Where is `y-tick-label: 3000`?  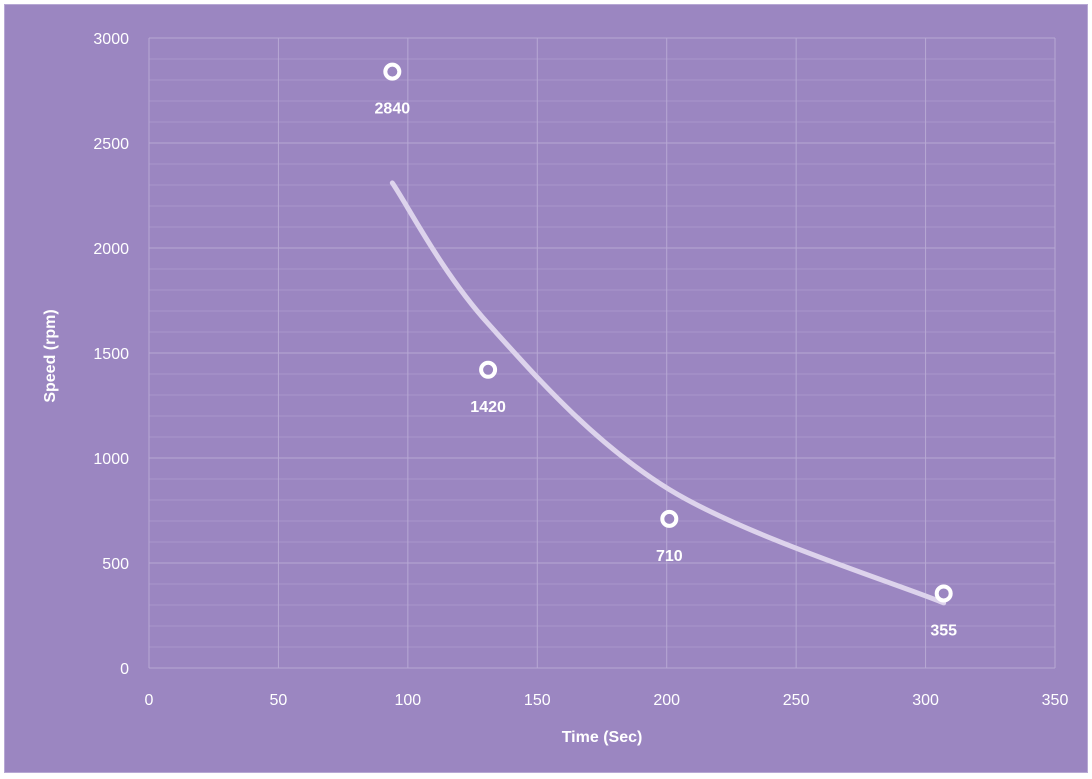 y-tick-label: 3000 is located at coordinates (111, 39).